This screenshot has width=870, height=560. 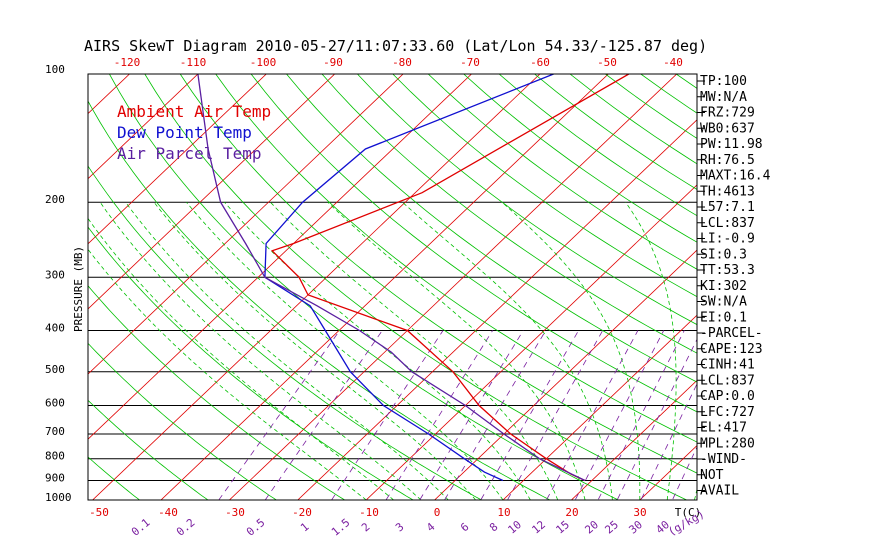 What do you see at coordinates (55, 274) in the screenshot?
I see `pressure-tick-label: 300` at bounding box center [55, 274].